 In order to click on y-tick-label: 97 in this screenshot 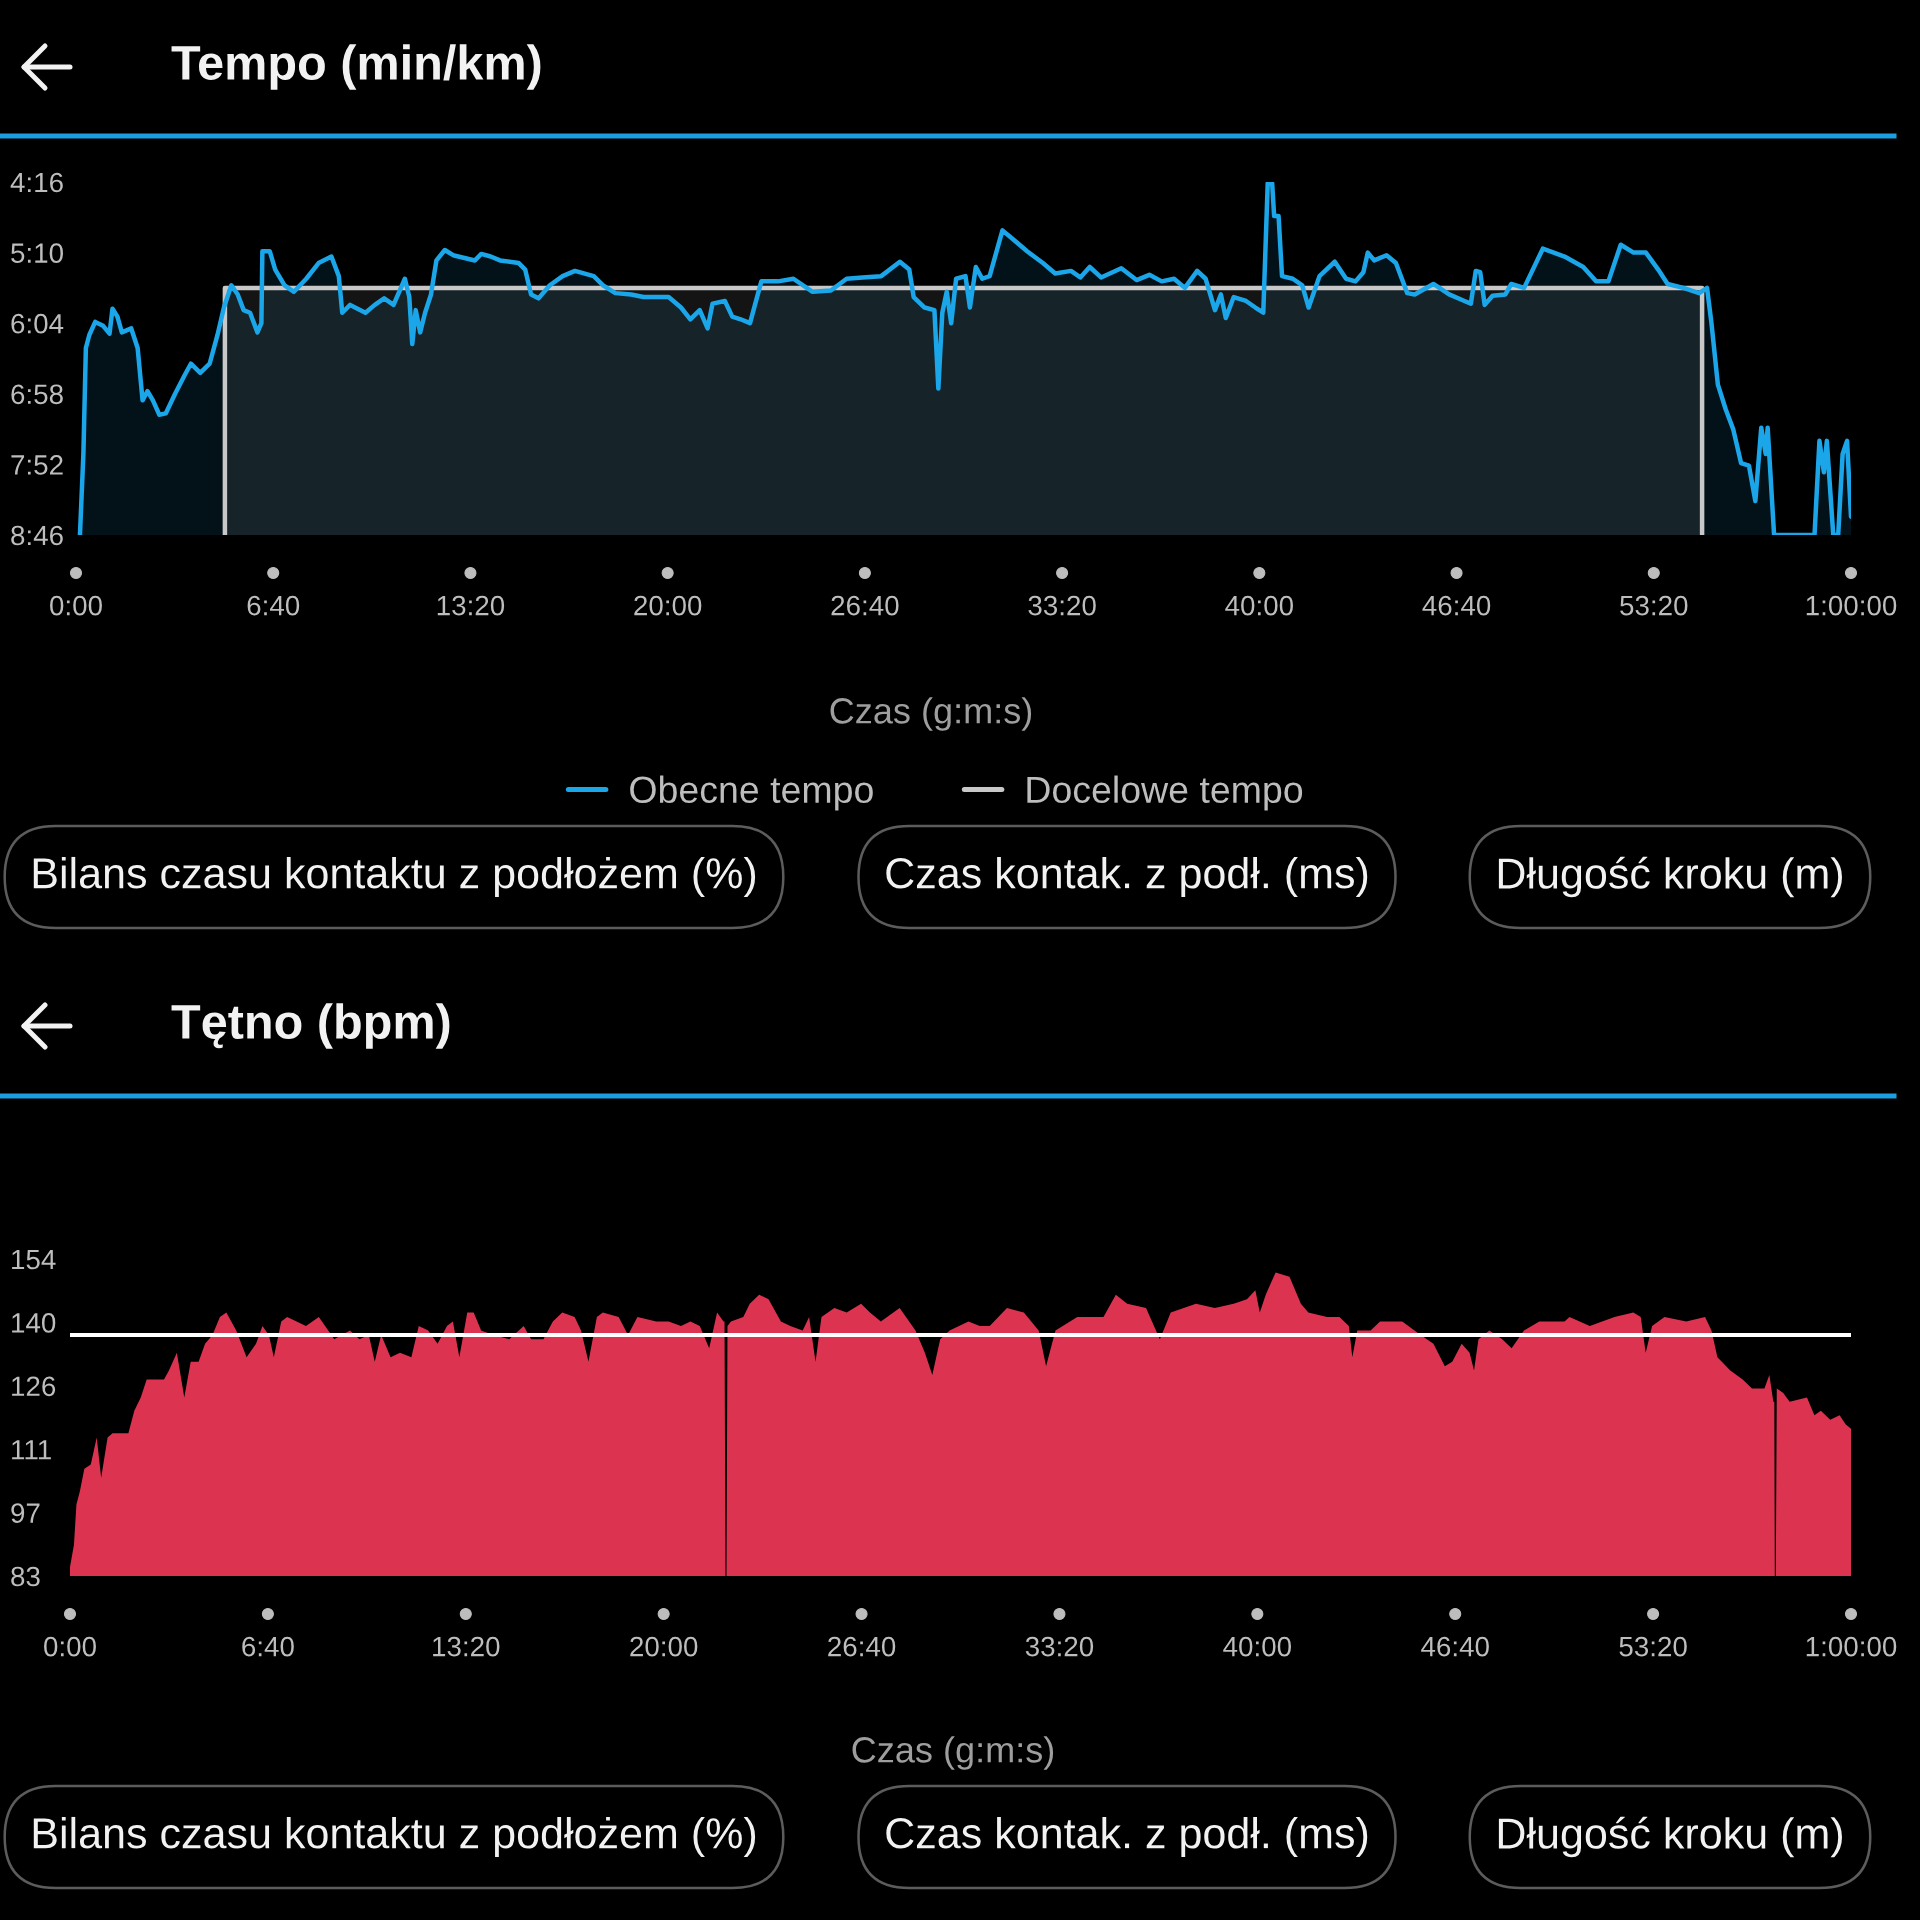, I will do `click(25, 1513)`.